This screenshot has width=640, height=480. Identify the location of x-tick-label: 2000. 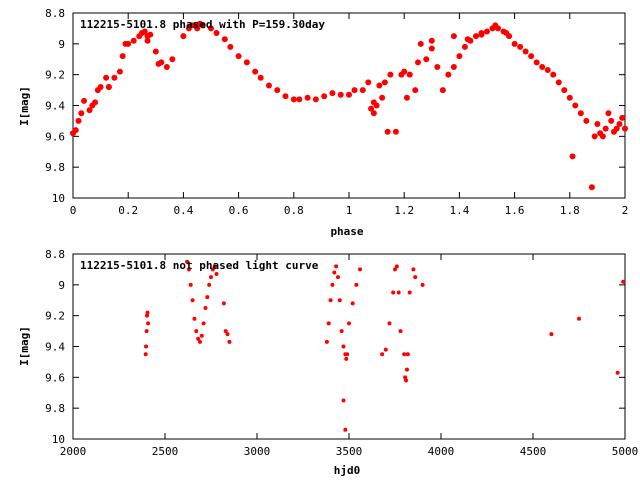
(73, 451).